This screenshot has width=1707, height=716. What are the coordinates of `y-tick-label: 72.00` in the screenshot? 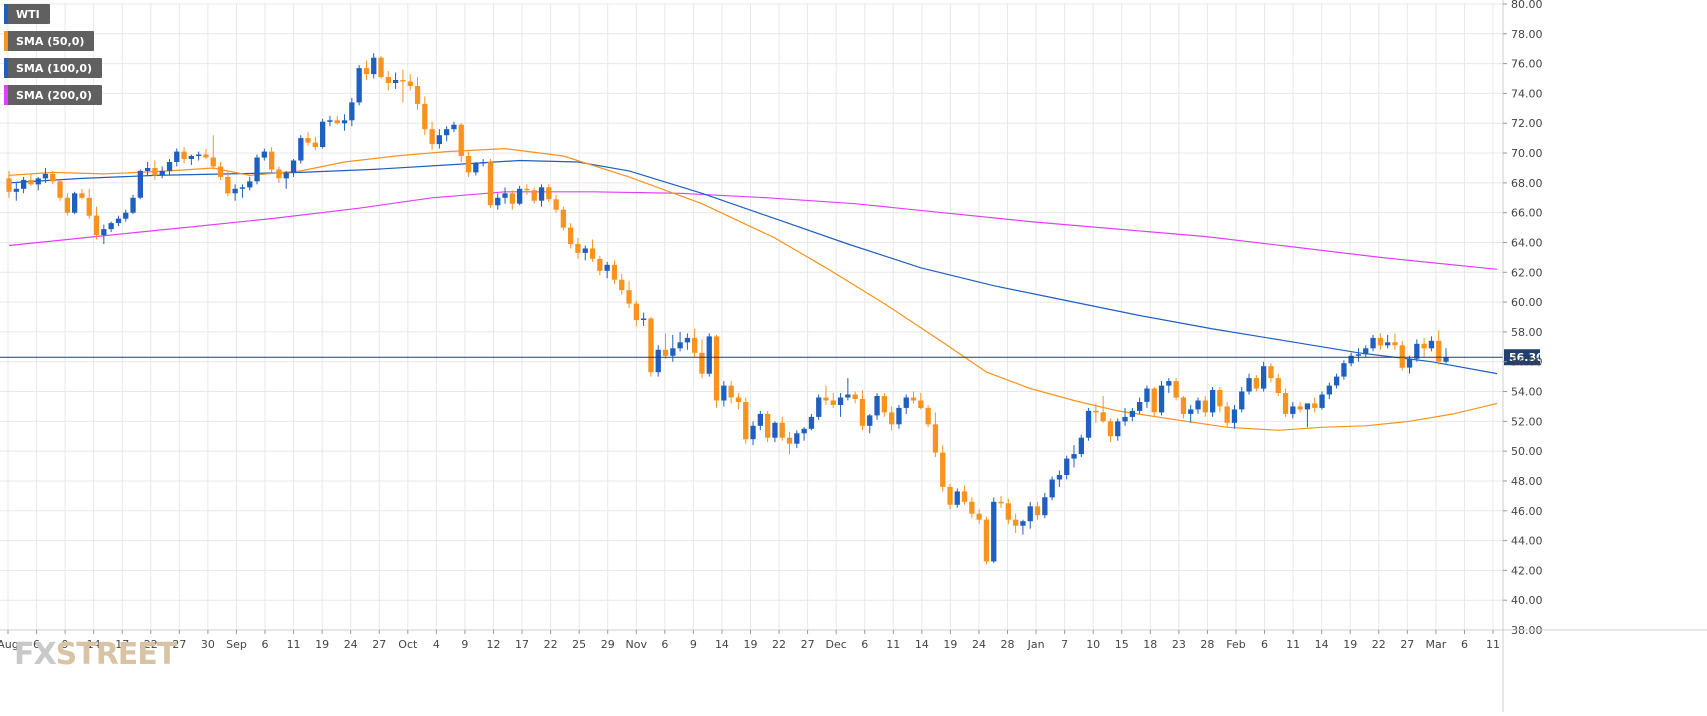 It's located at (1527, 123).